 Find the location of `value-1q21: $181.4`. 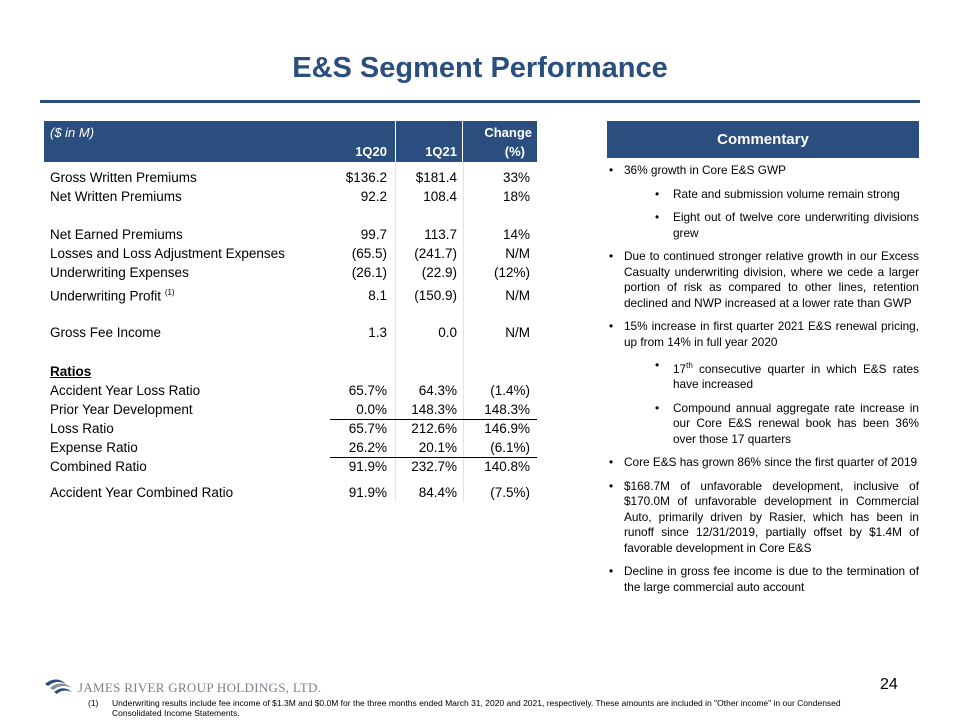

value-1q21: $181.4 is located at coordinates (436, 177).